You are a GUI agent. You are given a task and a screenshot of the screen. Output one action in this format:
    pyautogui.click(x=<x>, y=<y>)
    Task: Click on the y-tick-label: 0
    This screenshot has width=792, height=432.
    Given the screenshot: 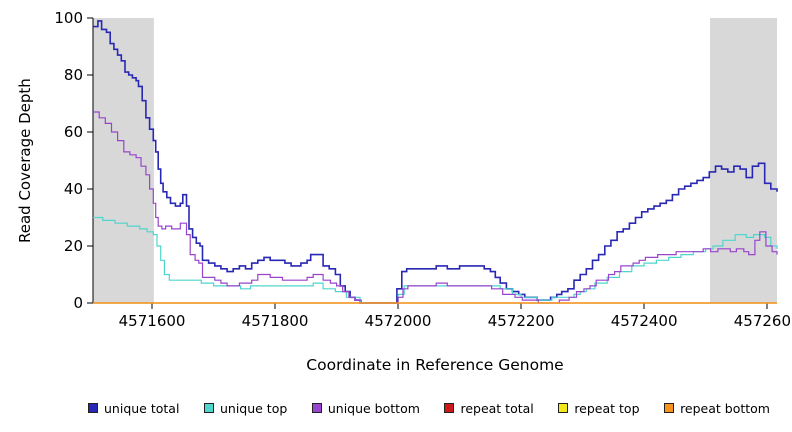 What is the action you would take?
    pyautogui.click(x=78, y=303)
    